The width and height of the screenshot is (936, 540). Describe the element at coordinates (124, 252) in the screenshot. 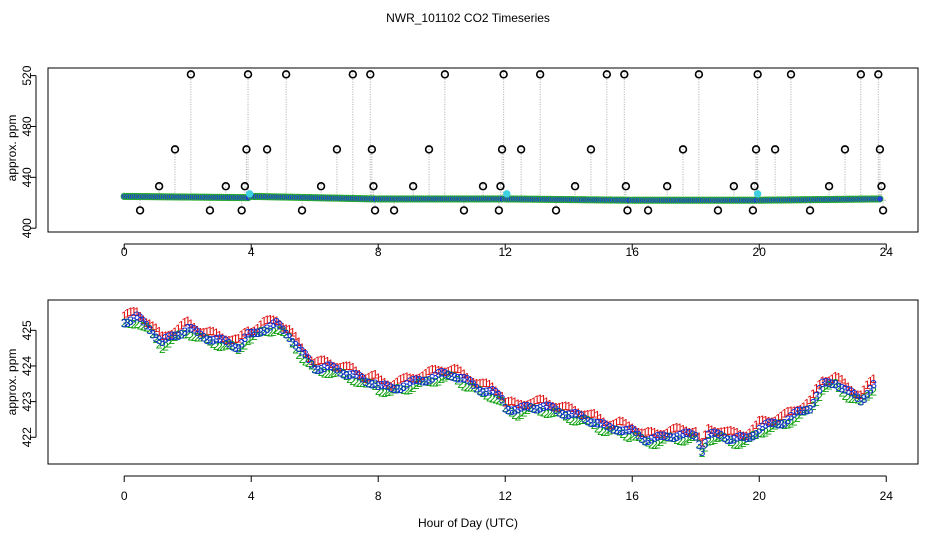

I see `x-tick-label: 0` at that location.